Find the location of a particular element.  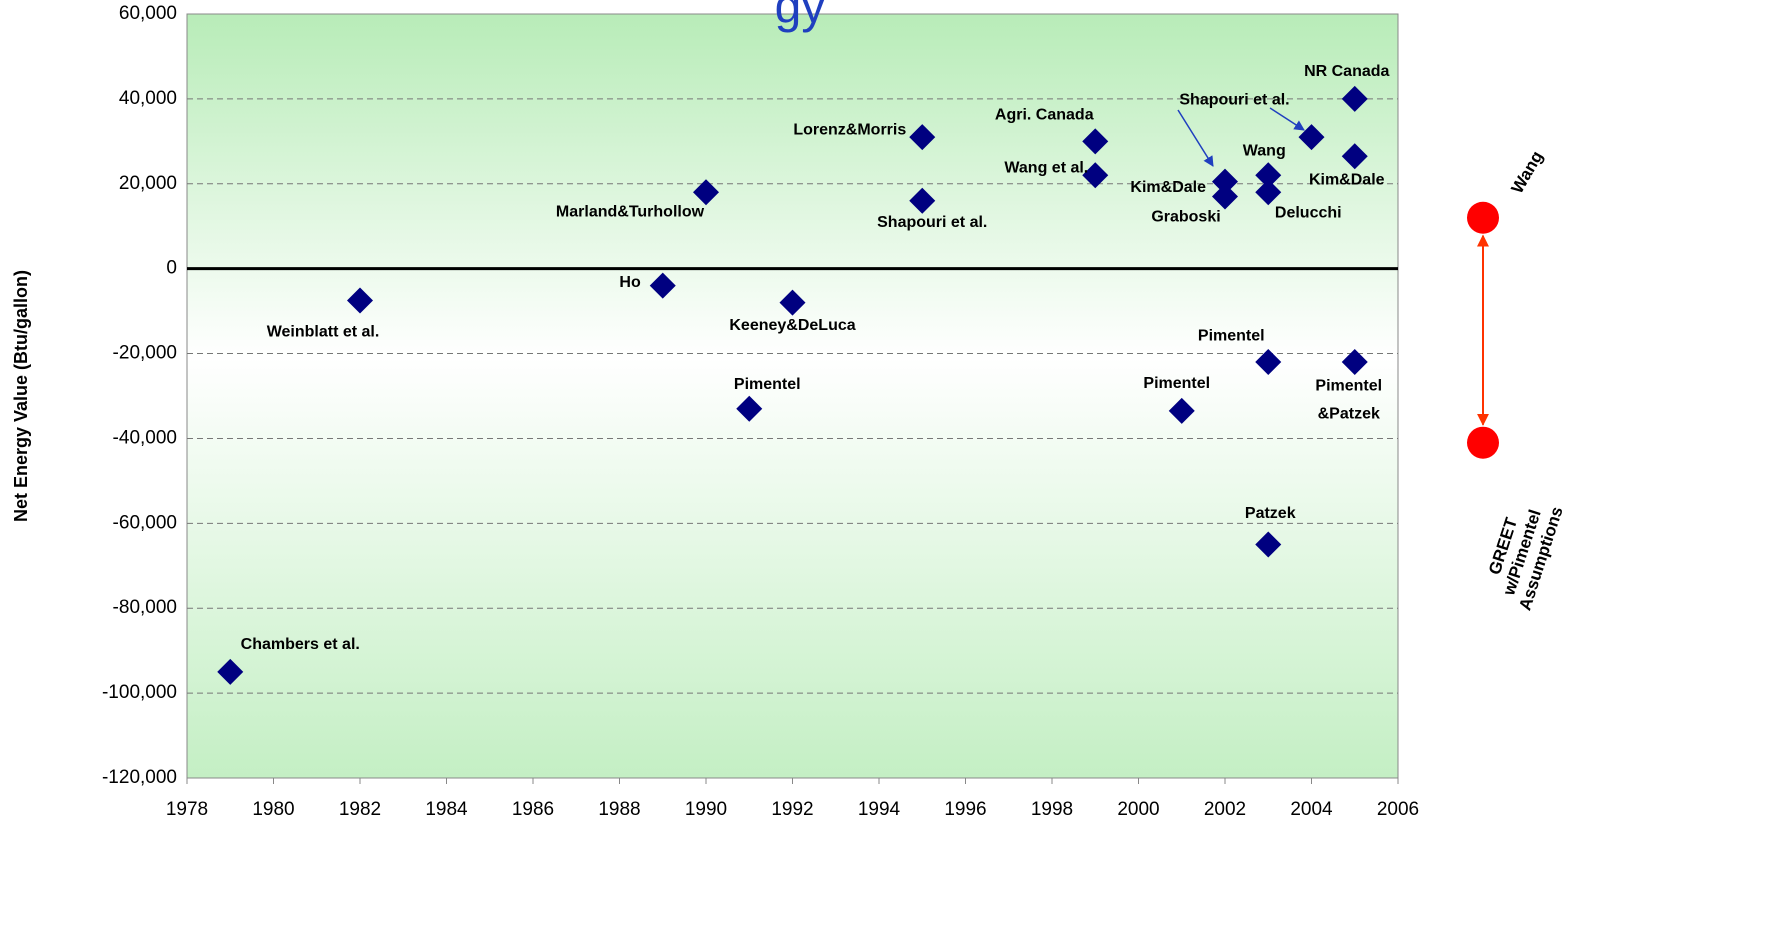

x-tick-label: 1994 is located at coordinates (879, 809).